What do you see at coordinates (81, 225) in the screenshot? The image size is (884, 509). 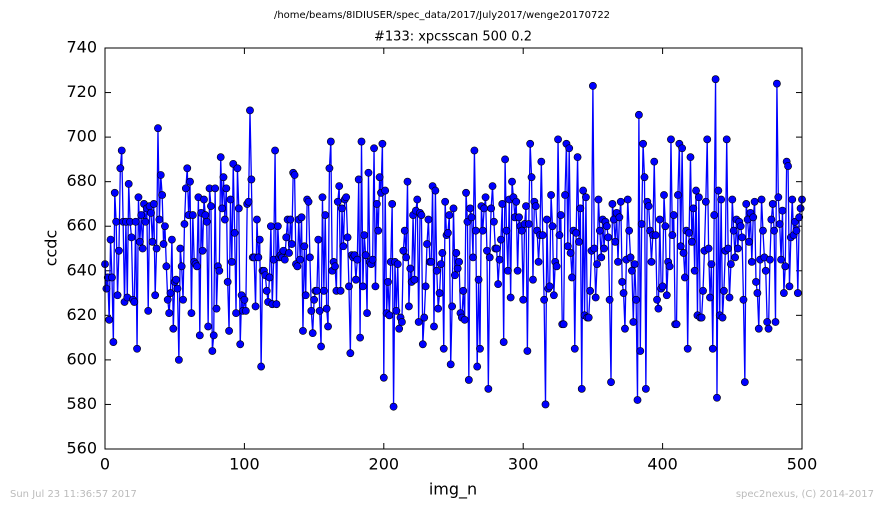 I see `y-tick-label: 660` at bounding box center [81, 225].